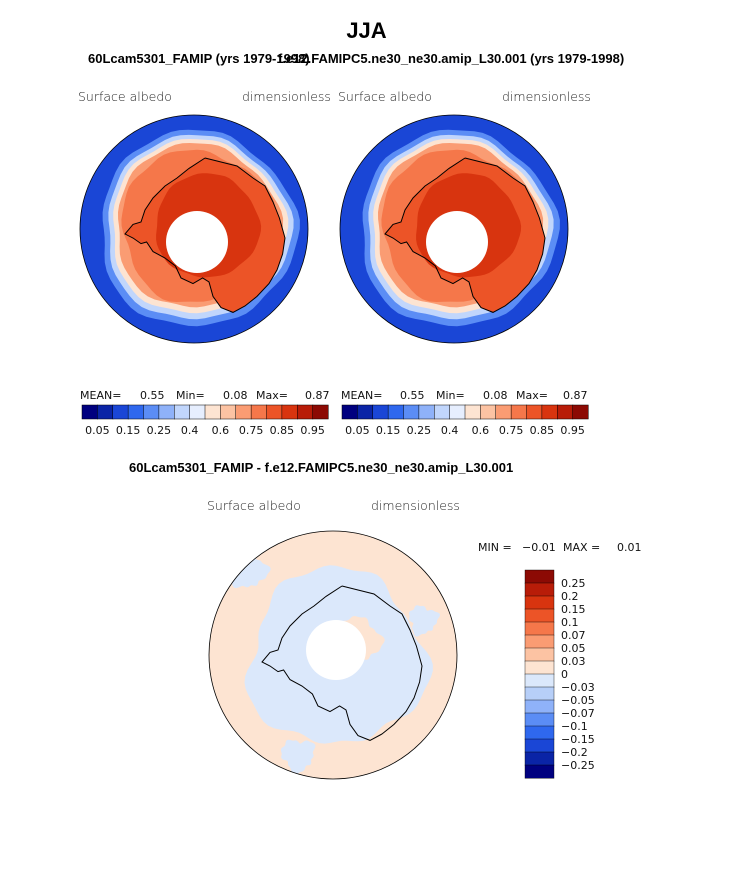  Describe the element at coordinates (190, 395) in the screenshot. I see `left-min-label: Min=` at that location.